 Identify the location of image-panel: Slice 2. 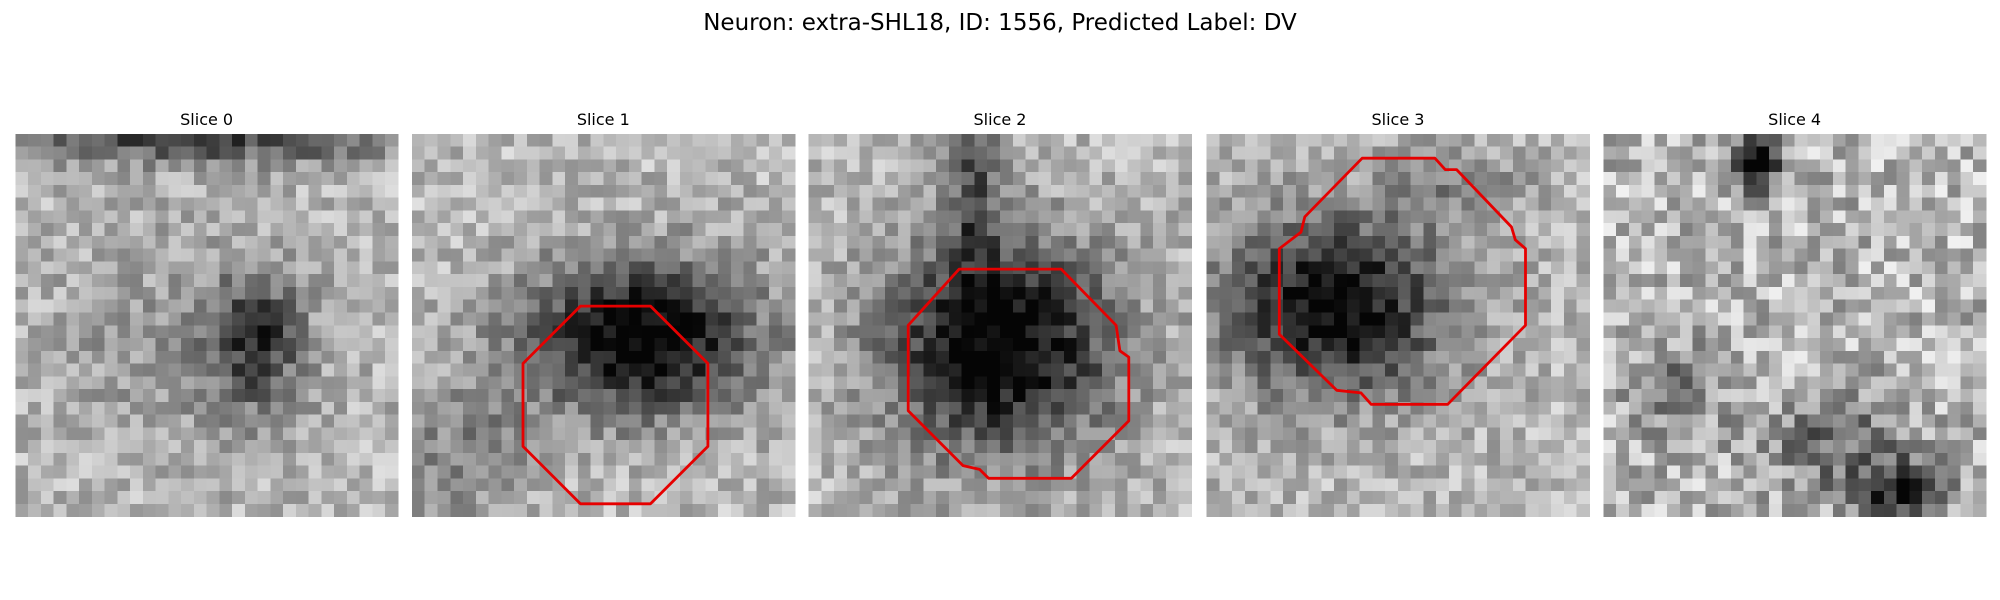
(1000, 314).